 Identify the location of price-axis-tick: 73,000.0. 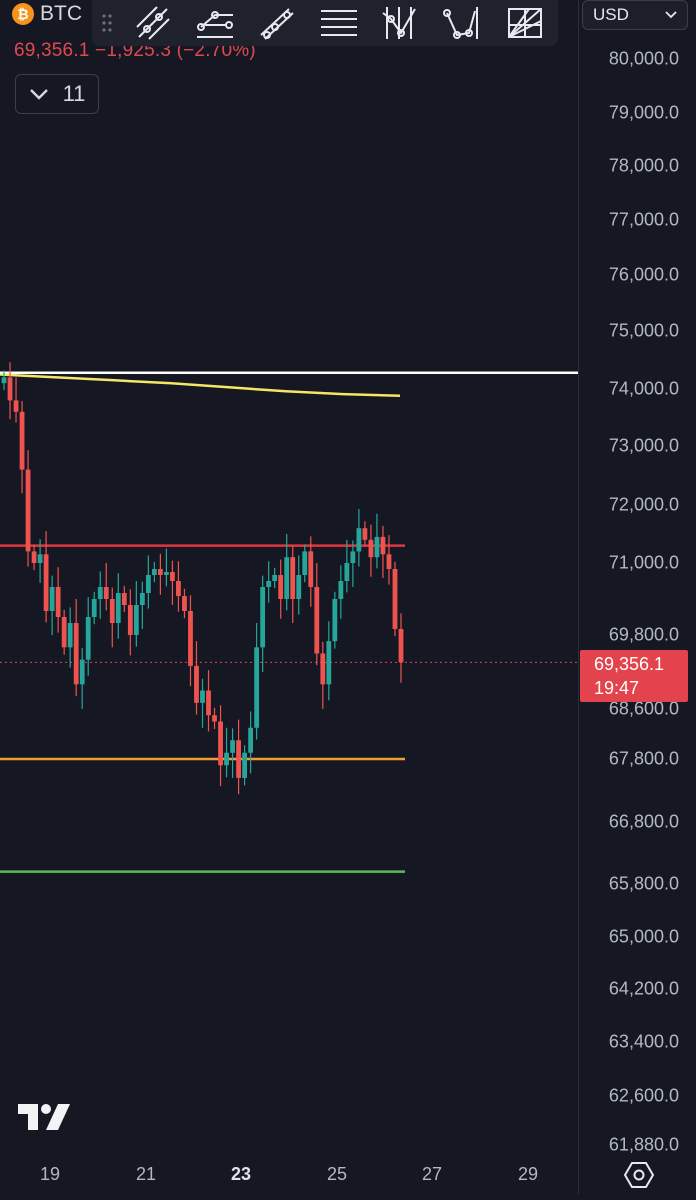
(643, 445).